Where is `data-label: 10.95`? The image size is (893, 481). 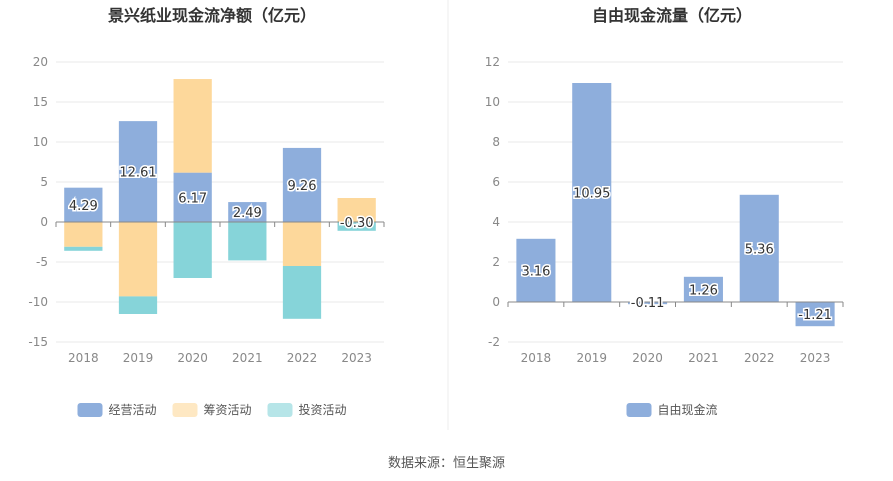
data-label: 10.95 is located at coordinates (591, 194).